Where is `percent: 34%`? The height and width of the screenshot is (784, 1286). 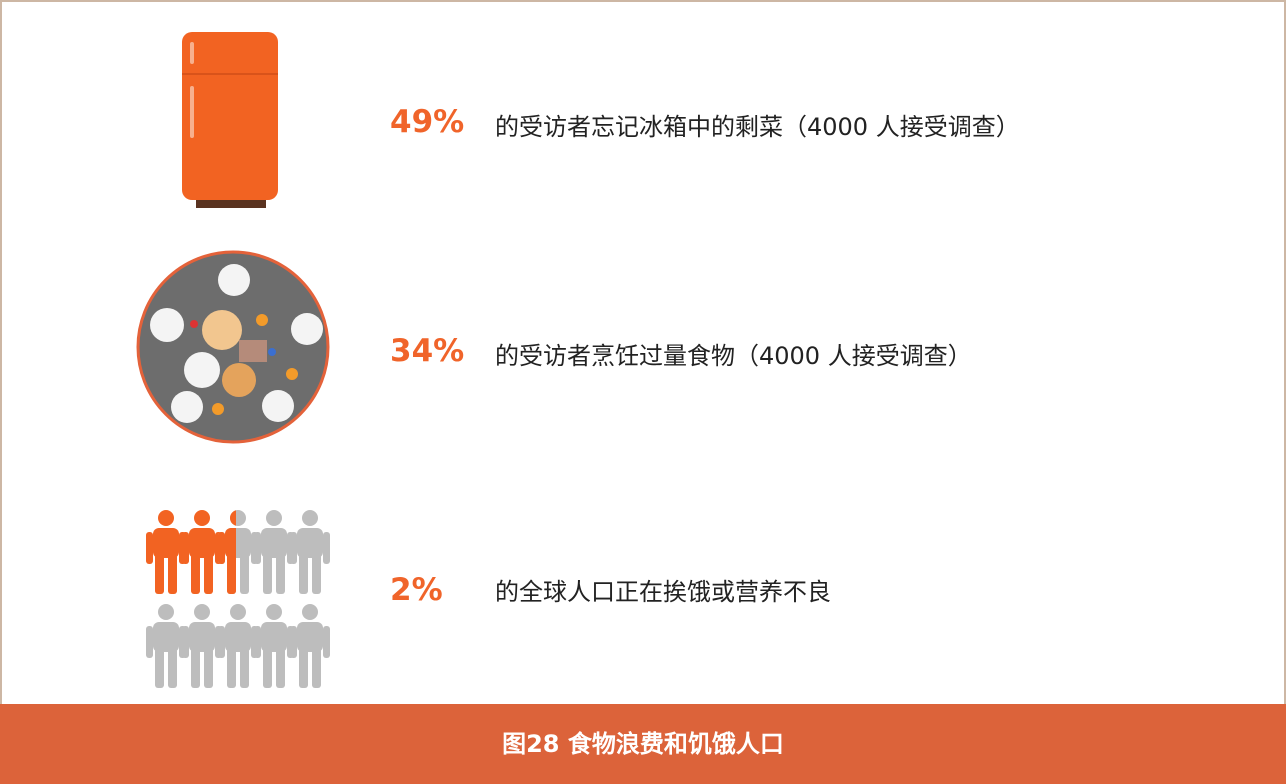
percent: 34% is located at coordinates (427, 351).